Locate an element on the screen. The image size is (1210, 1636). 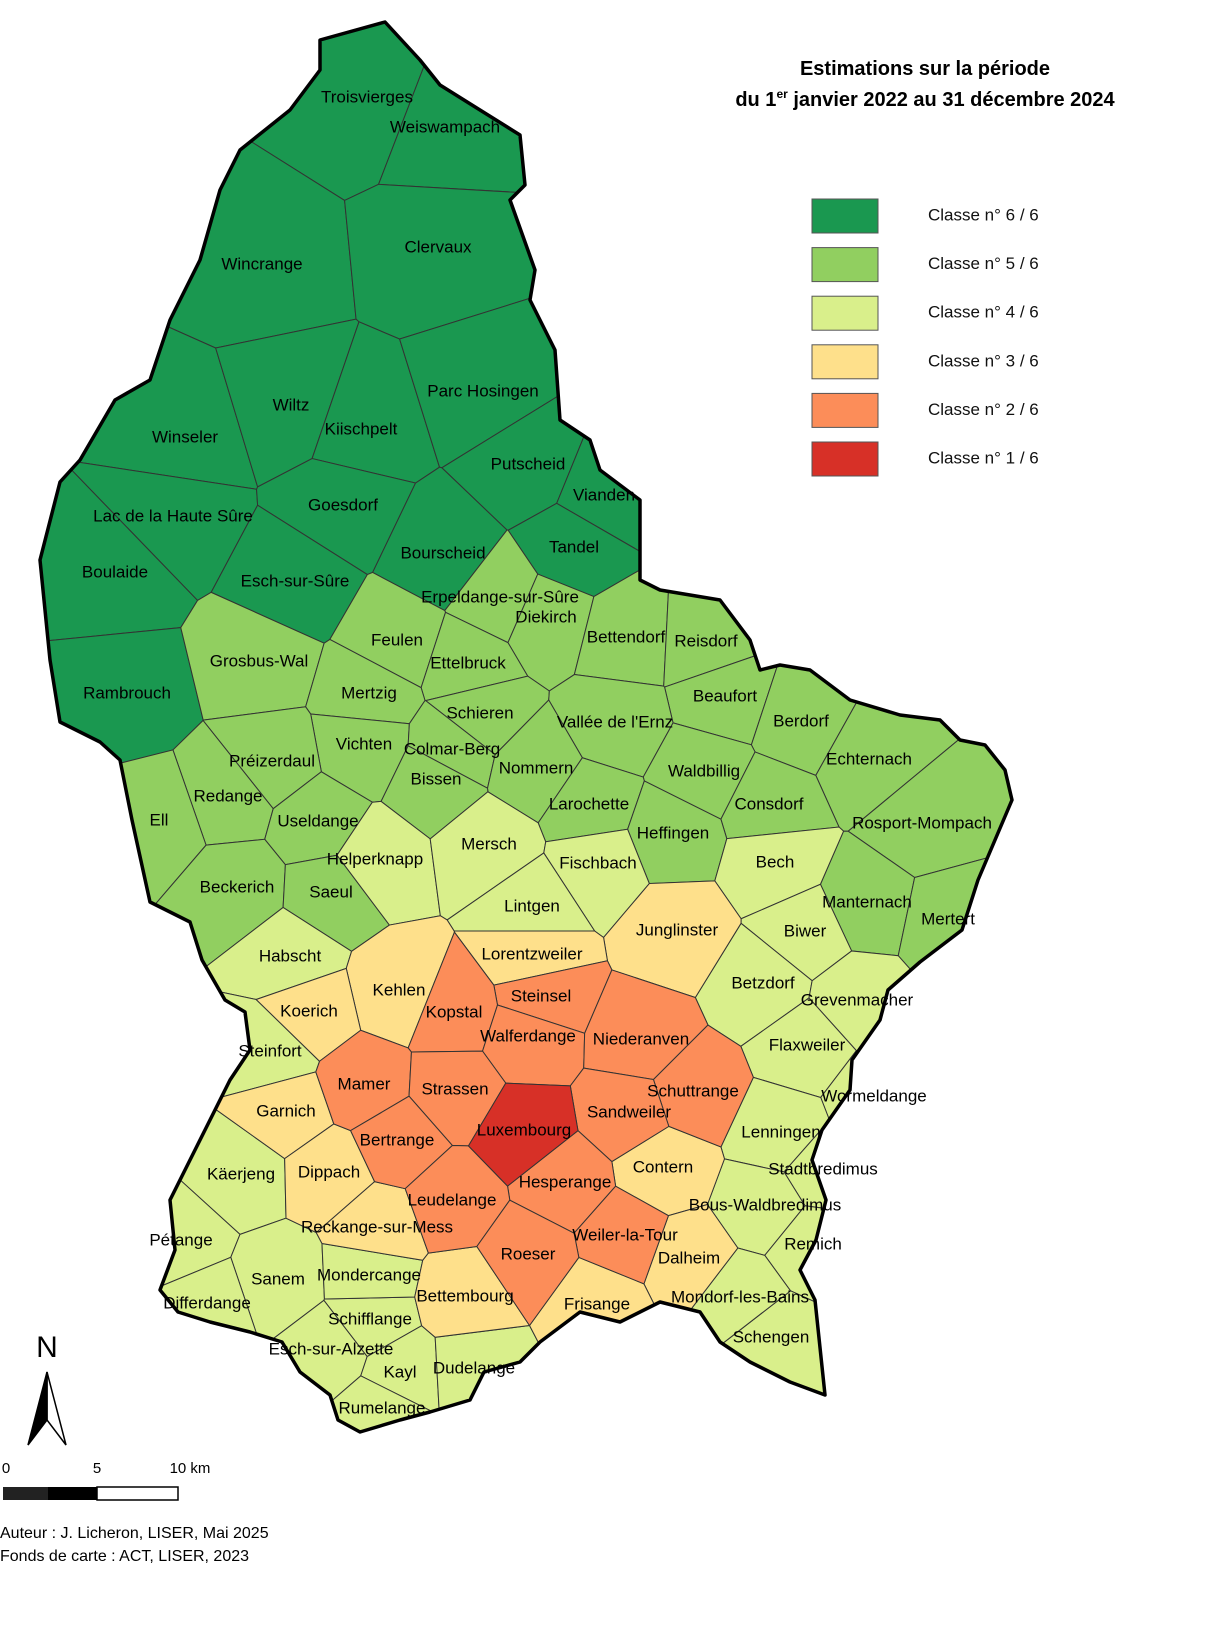
commune-label: Saeul is located at coordinates (330, 891).